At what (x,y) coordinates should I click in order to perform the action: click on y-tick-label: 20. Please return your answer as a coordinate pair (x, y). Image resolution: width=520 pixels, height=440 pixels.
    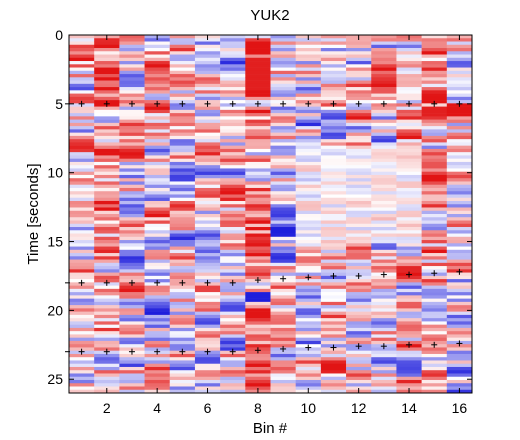
    Looking at the image, I should click on (55, 310).